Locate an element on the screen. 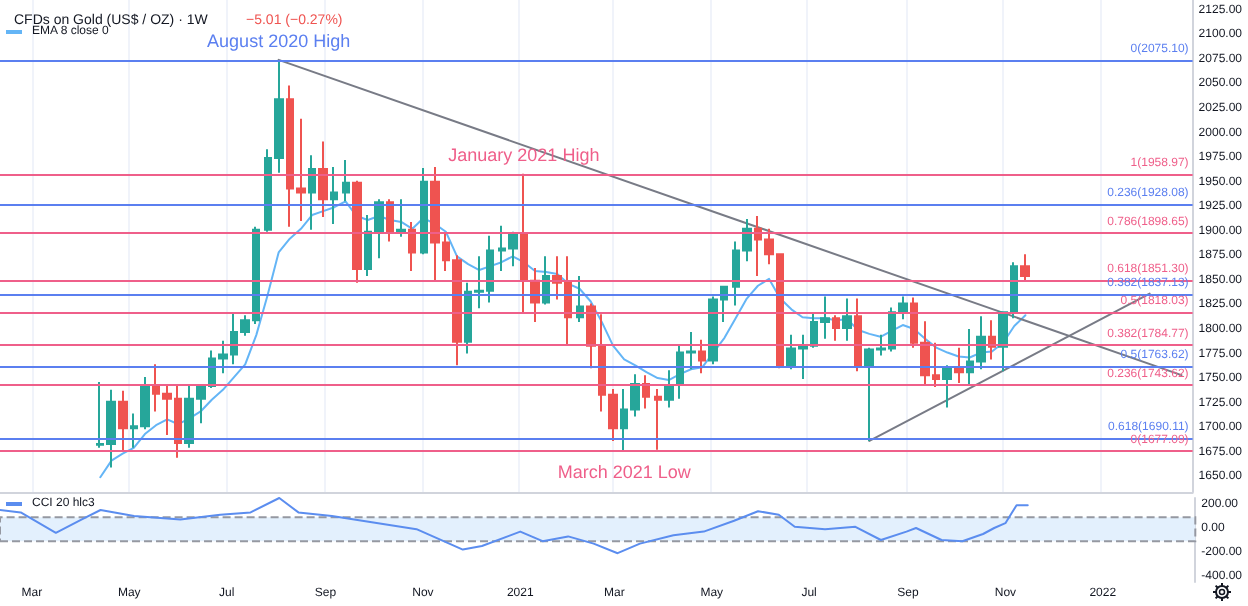 The width and height of the screenshot is (1248, 606). line-series is located at coordinates (514, 526).